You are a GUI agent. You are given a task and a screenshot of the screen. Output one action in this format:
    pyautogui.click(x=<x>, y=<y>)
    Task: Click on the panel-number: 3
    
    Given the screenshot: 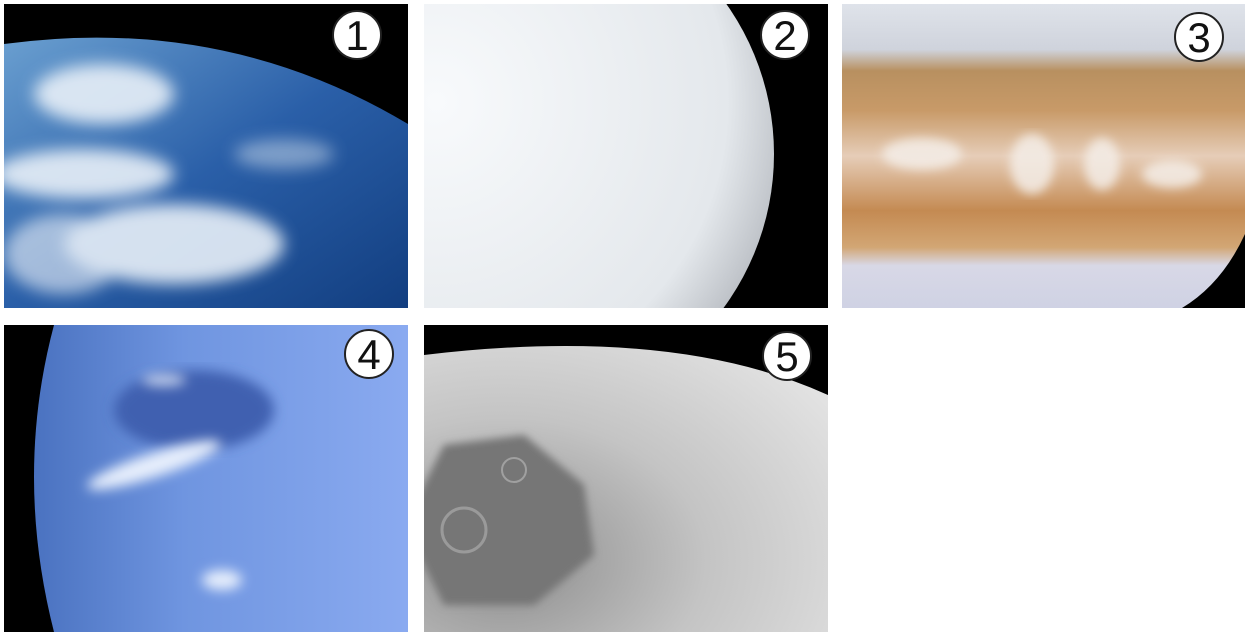 What is the action you would take?
    pyautogui.click(x=1199, y=37)
    